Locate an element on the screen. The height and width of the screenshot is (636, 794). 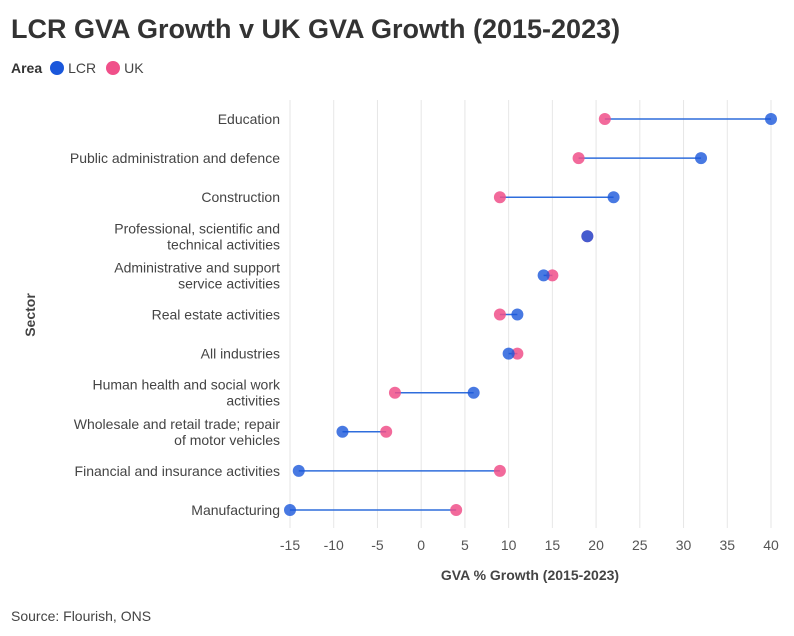
source-note: Source: Flourish, ONS is located at coordinates (81, 616).